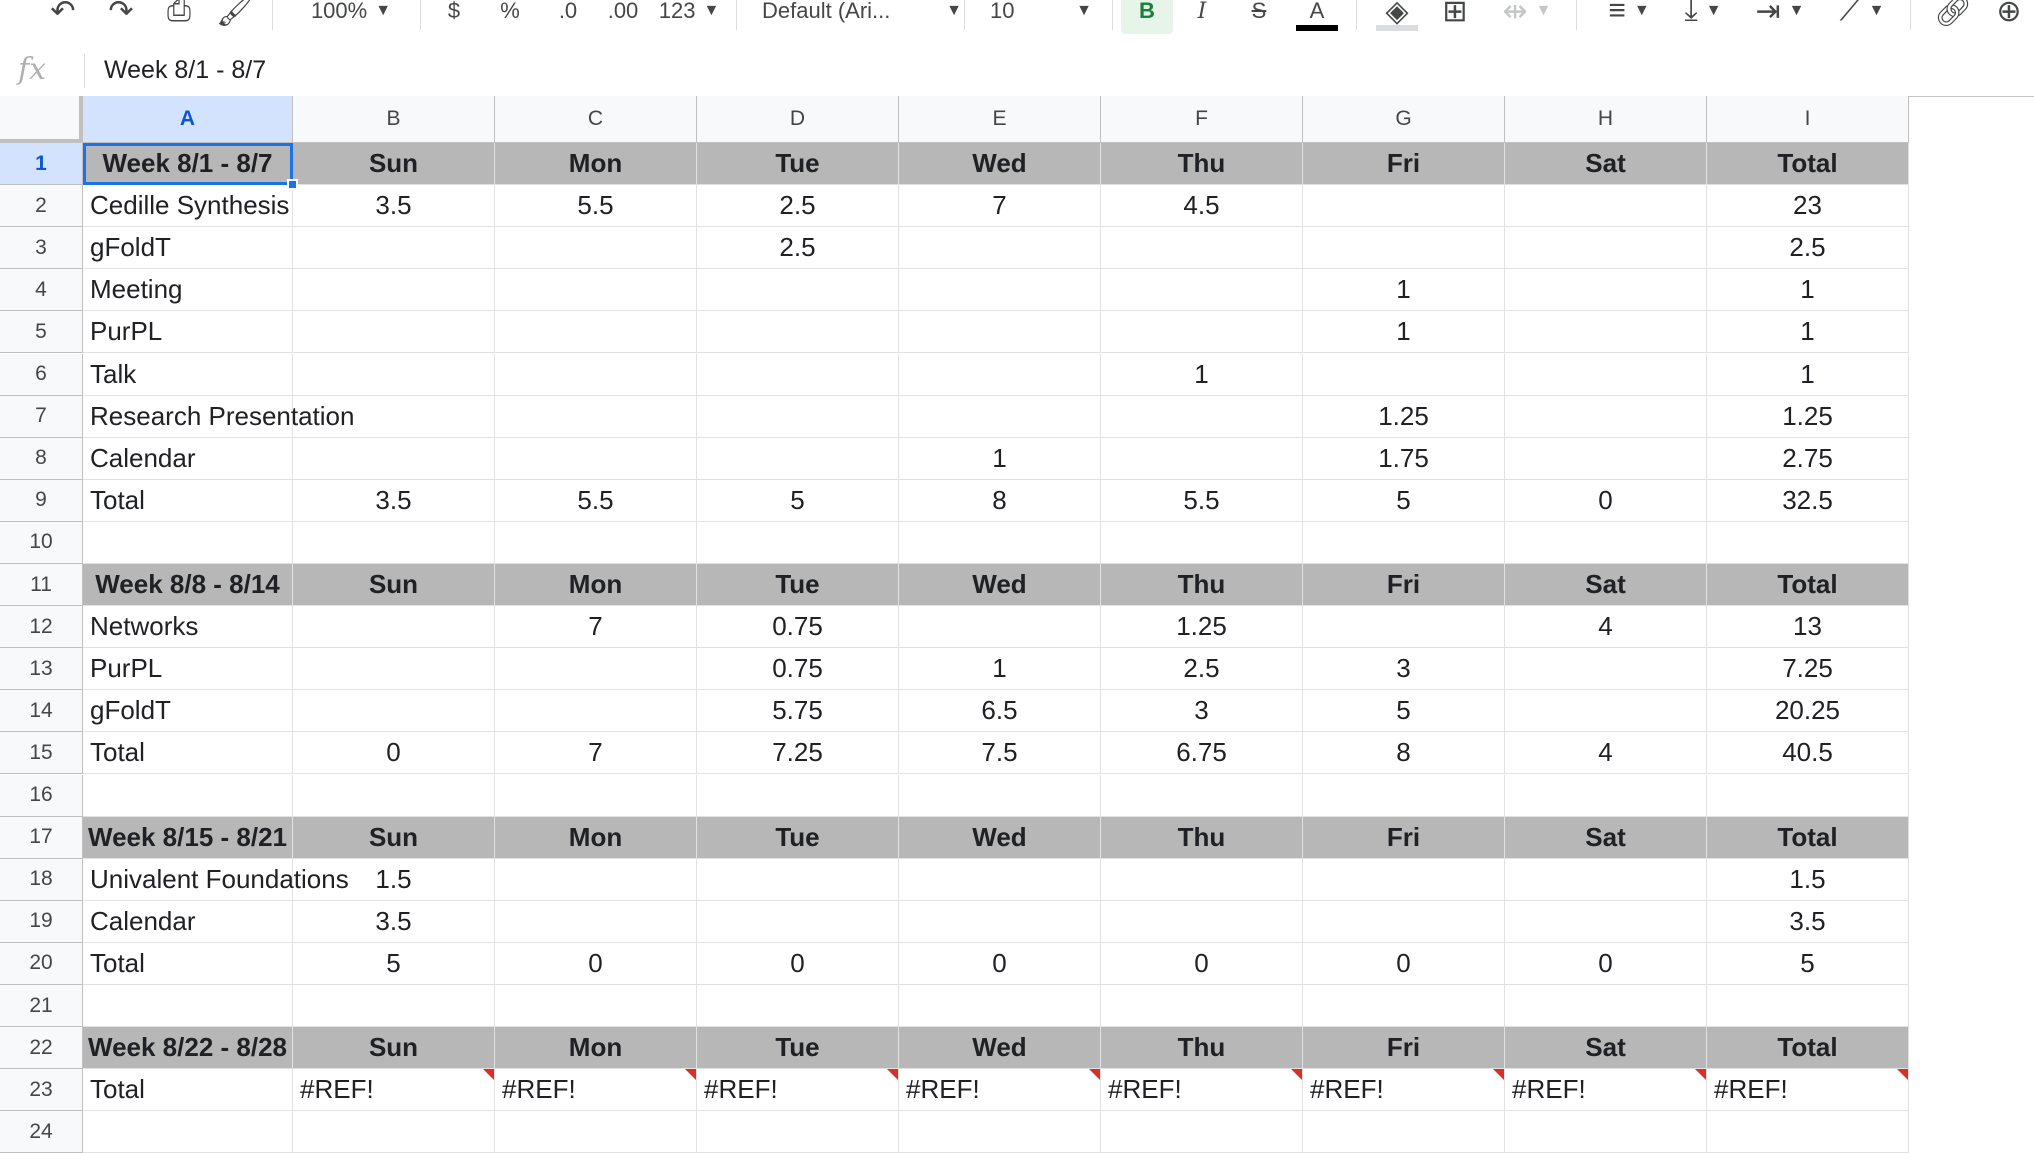  I want to click on cell-g12, so click(1404, 627).